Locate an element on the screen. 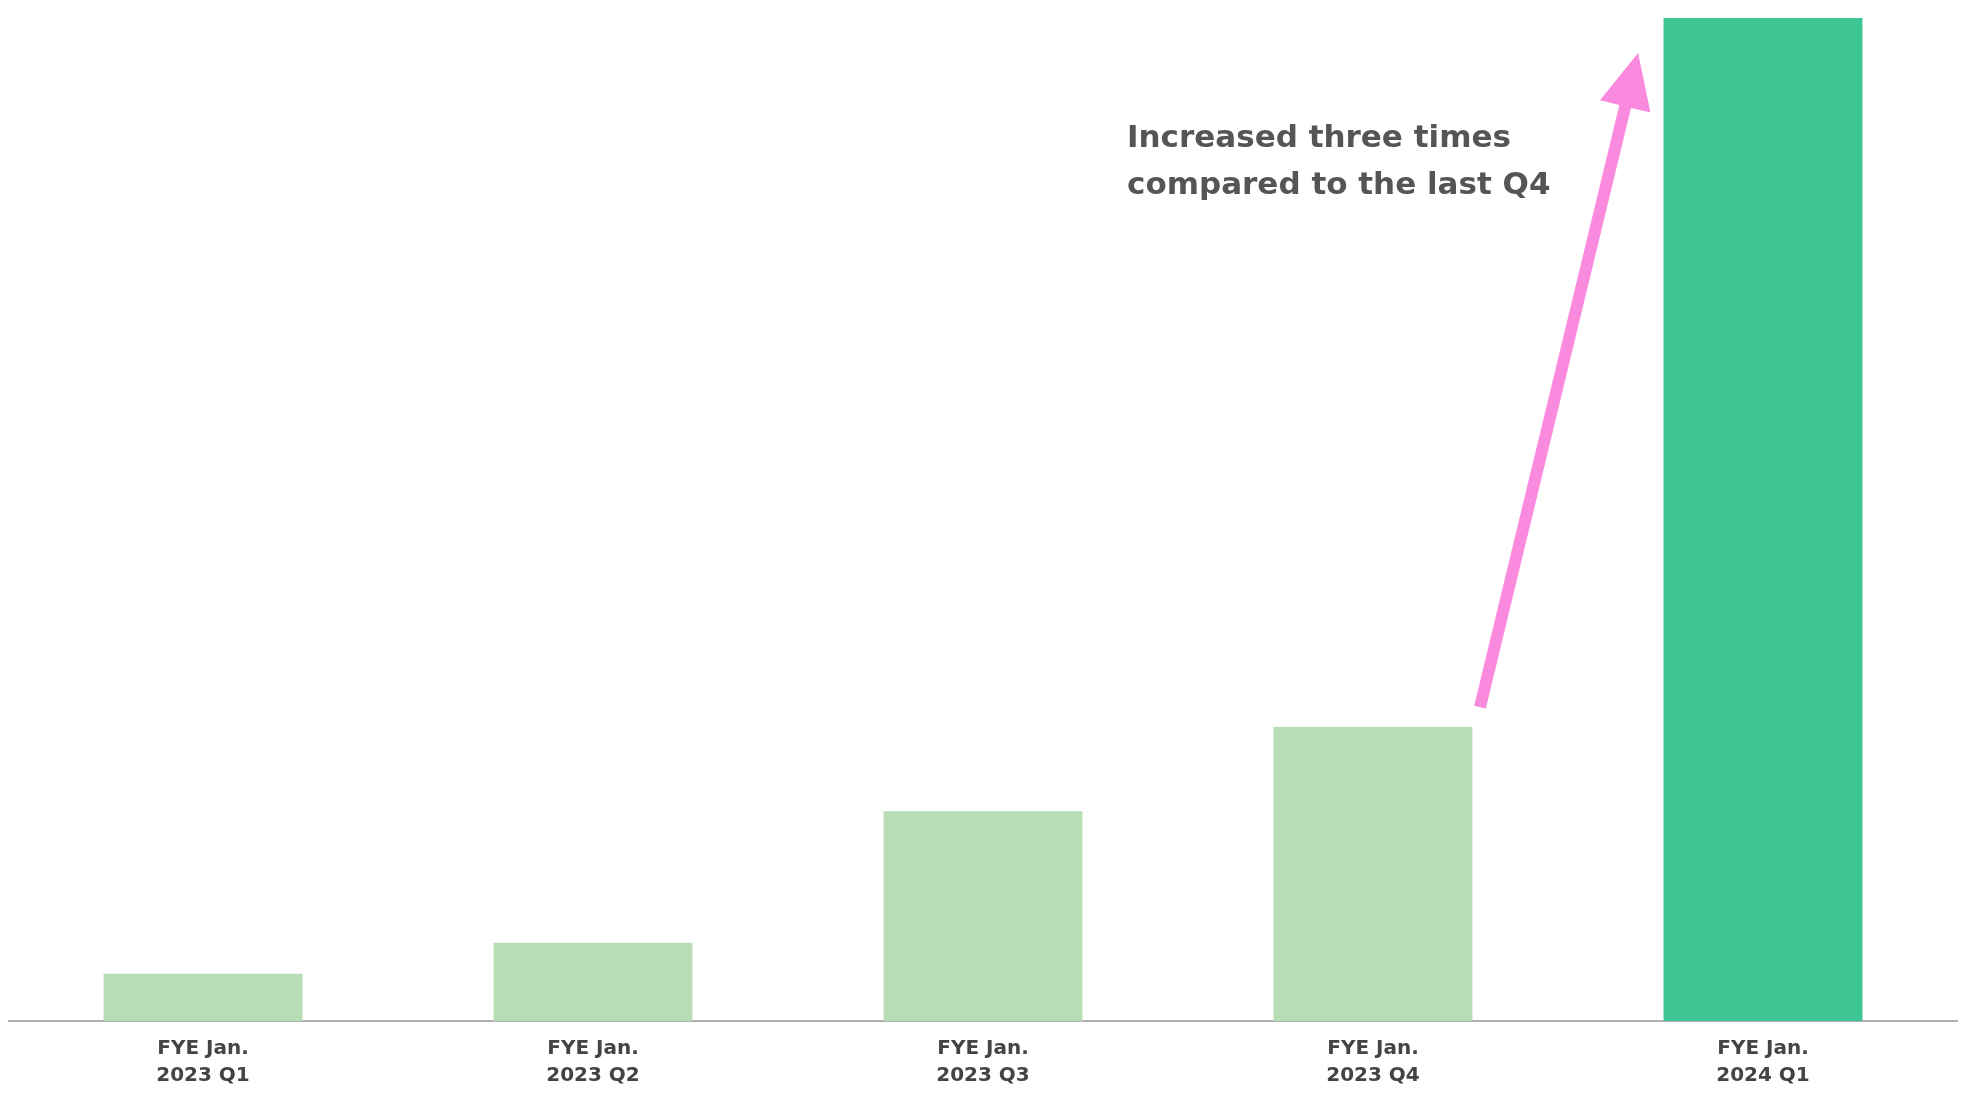 The width and height of the screenshot is (1973, 1115). x-tick-label: FYE Jan. 2023 Q1 is located at coordinates (203, 1060).